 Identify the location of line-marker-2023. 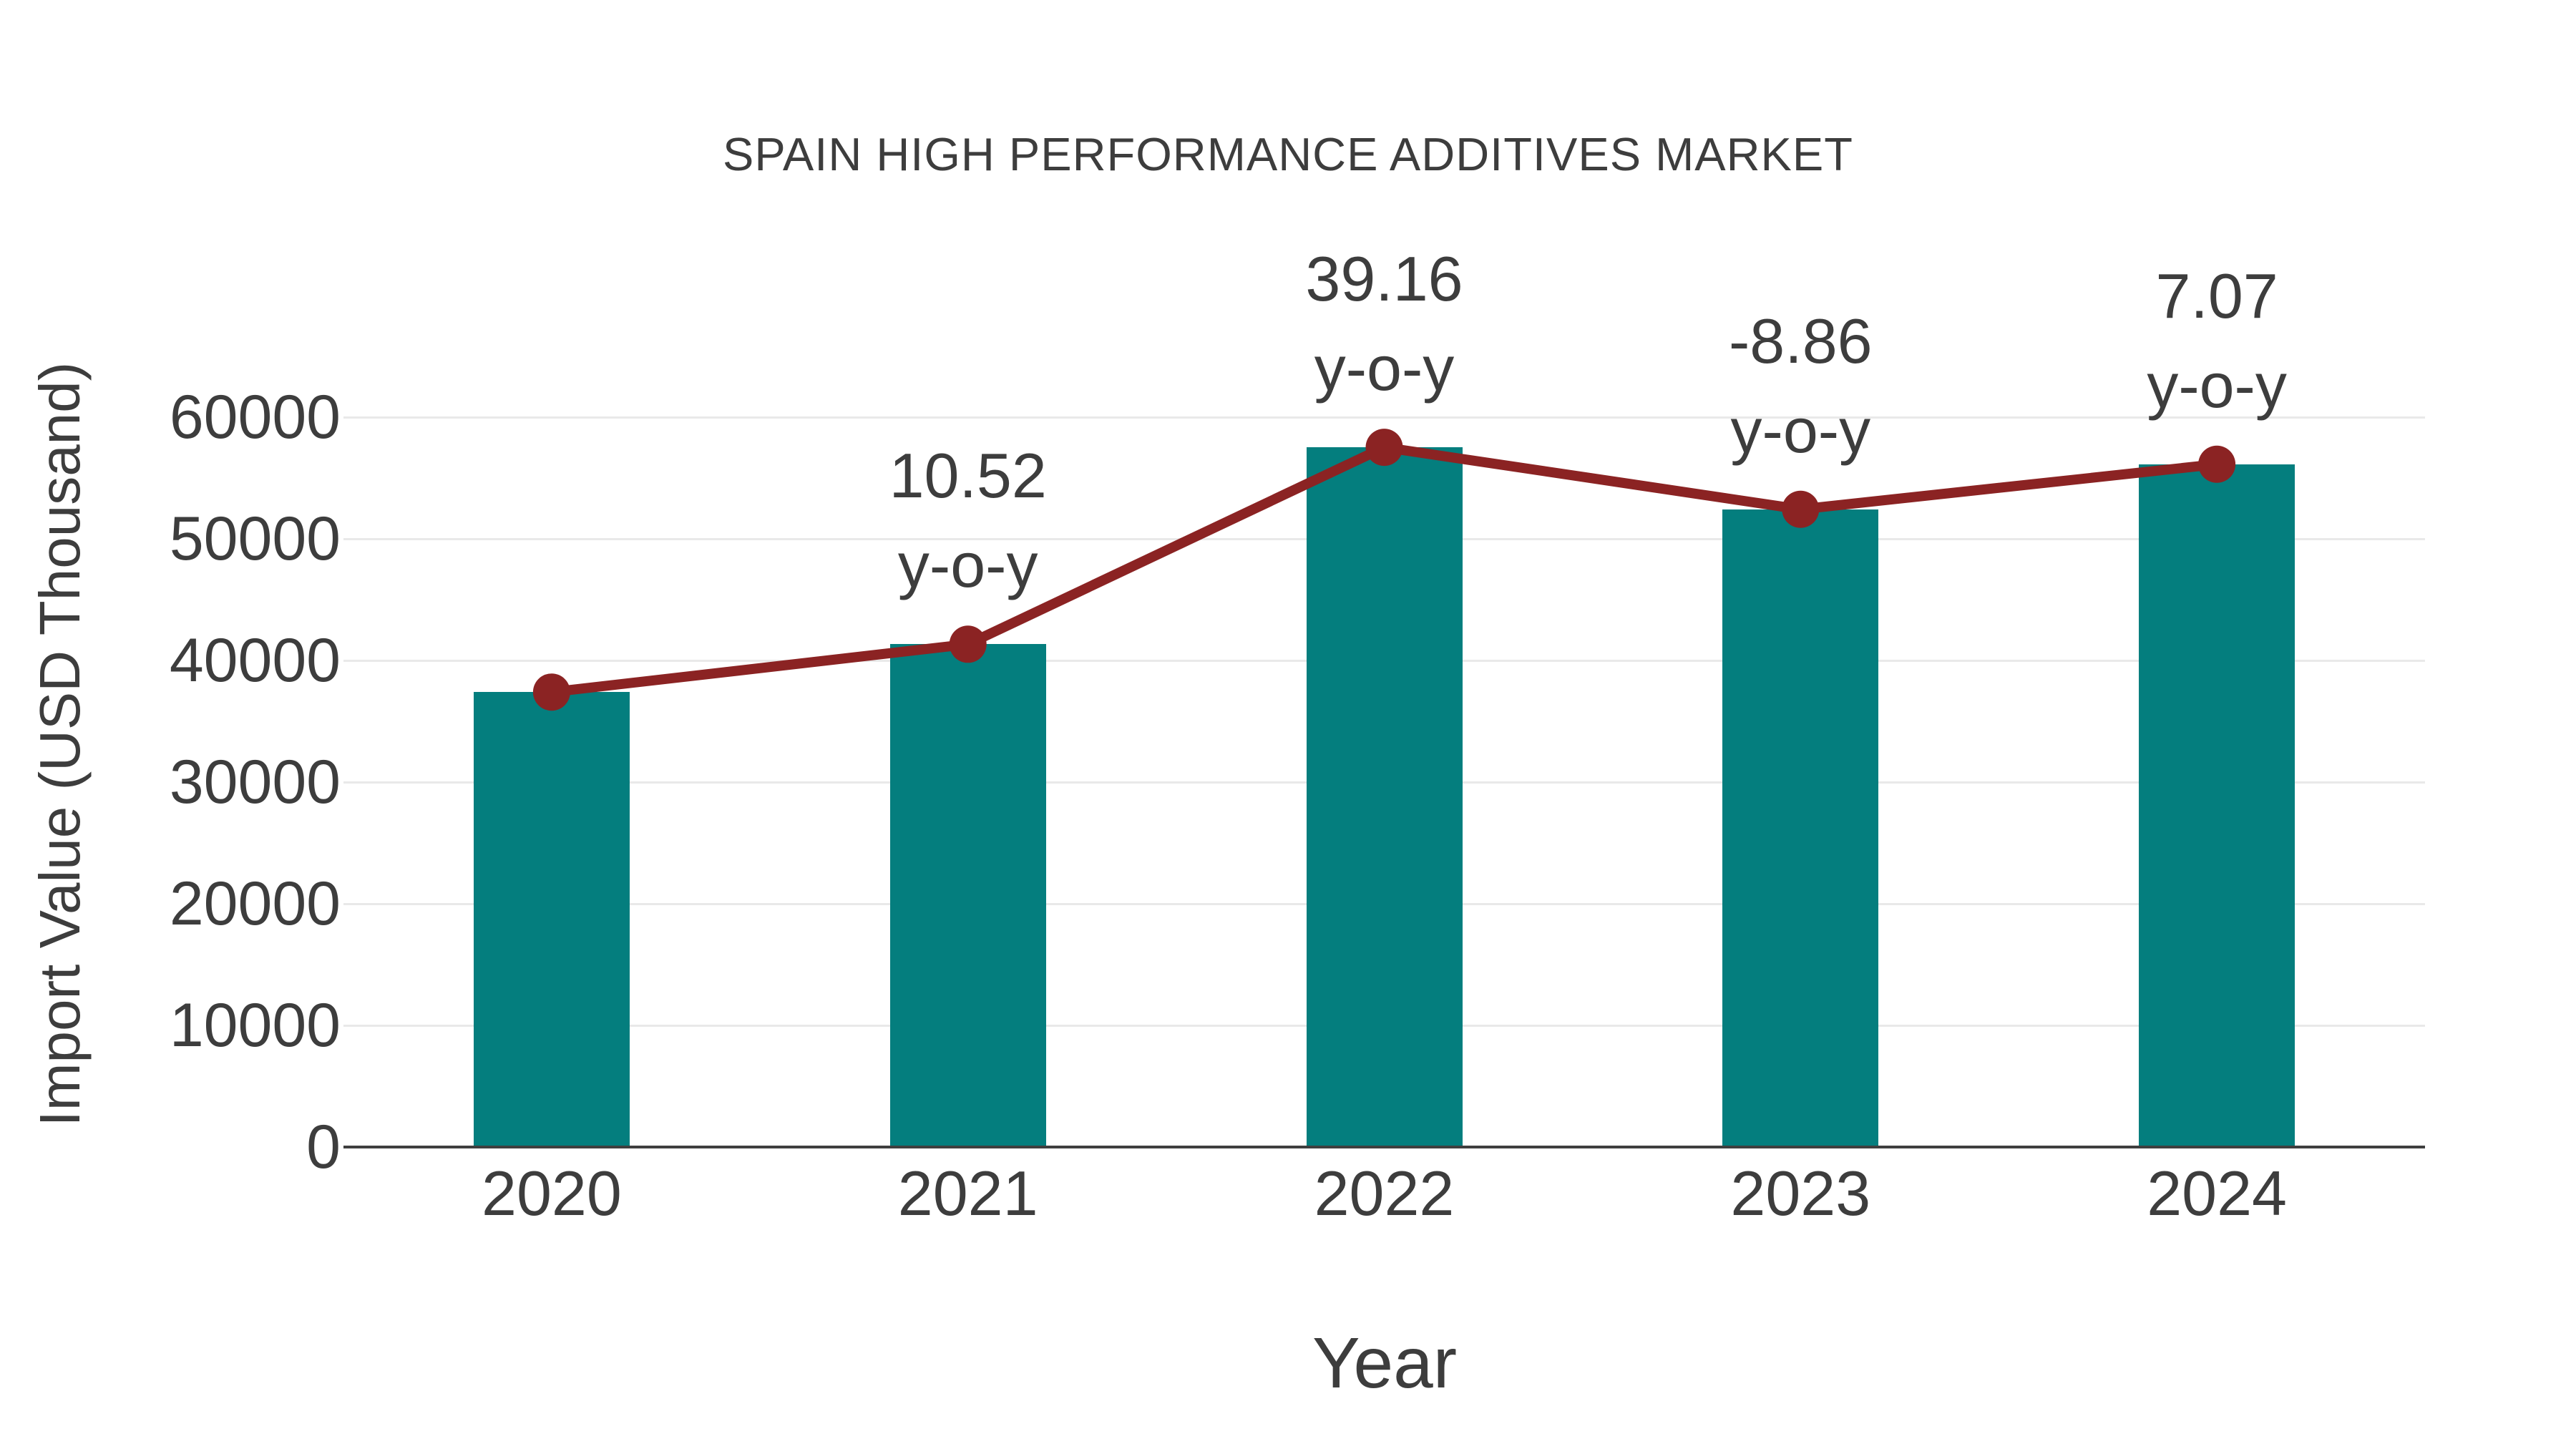
(1801, 509).